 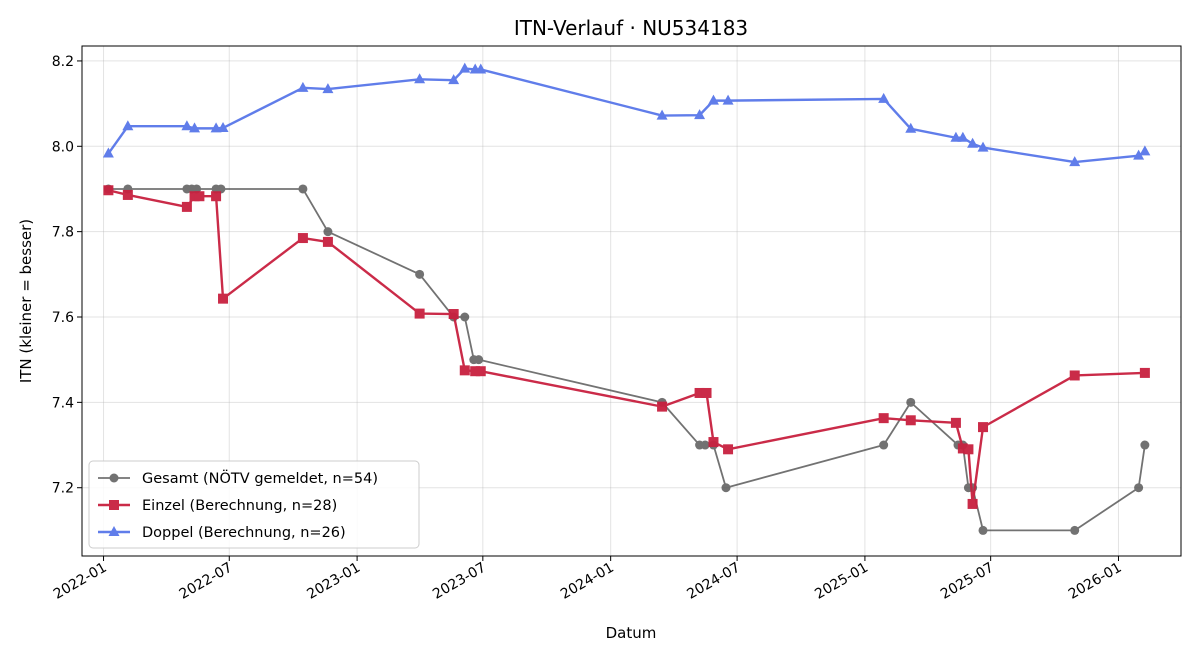 I want to click on legend-label: Gesamt (NÖTV gemeldet, n=54), so click(x=260, y=478).